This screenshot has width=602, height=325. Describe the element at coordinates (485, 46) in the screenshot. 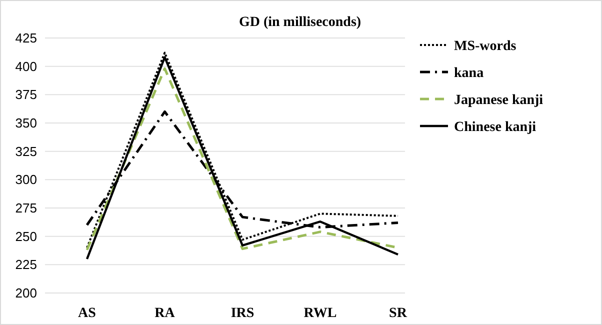

I see `legend-label: MS-words` at that location.